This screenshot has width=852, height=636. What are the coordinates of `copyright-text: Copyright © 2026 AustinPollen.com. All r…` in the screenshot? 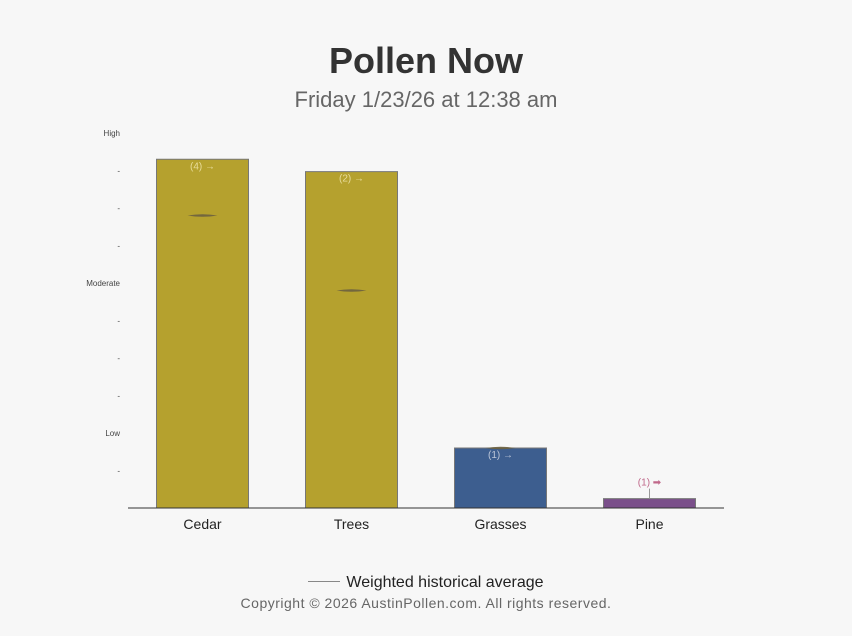 It's located at (426, 603).